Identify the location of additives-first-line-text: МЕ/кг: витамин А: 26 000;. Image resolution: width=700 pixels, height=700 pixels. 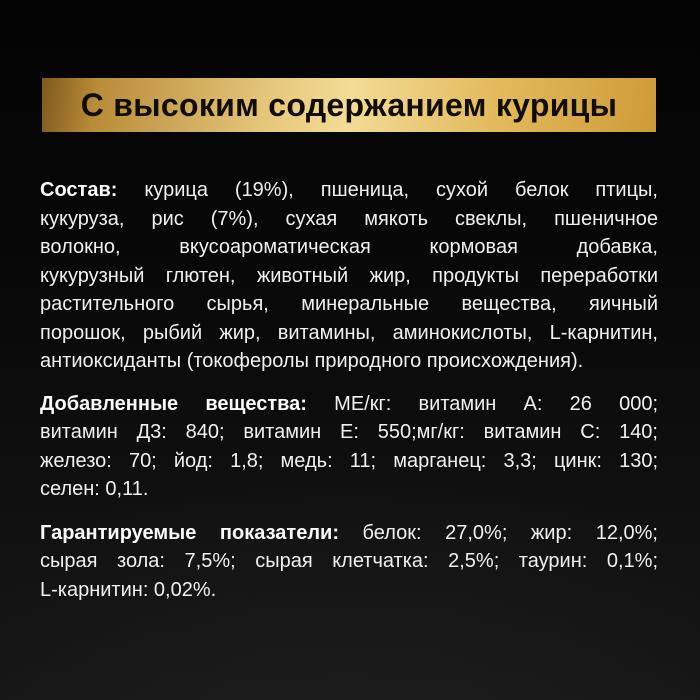
(496, 403).